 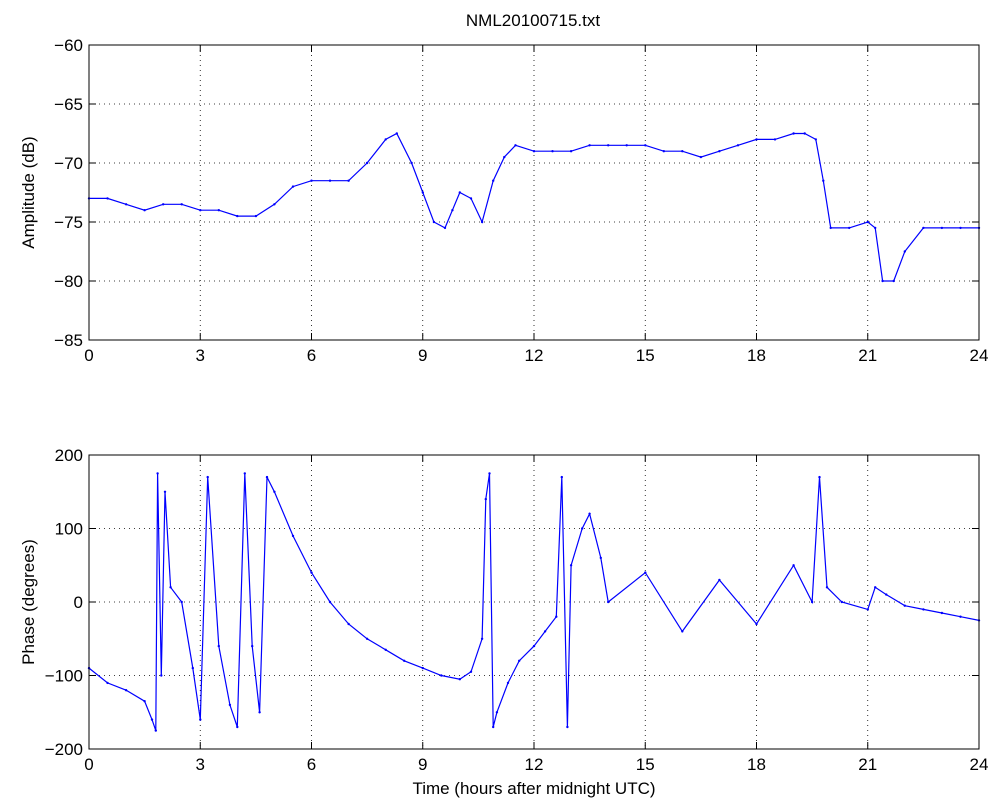 I want to click on phase-x-tick-label: 3, so click(x=200, y=764).